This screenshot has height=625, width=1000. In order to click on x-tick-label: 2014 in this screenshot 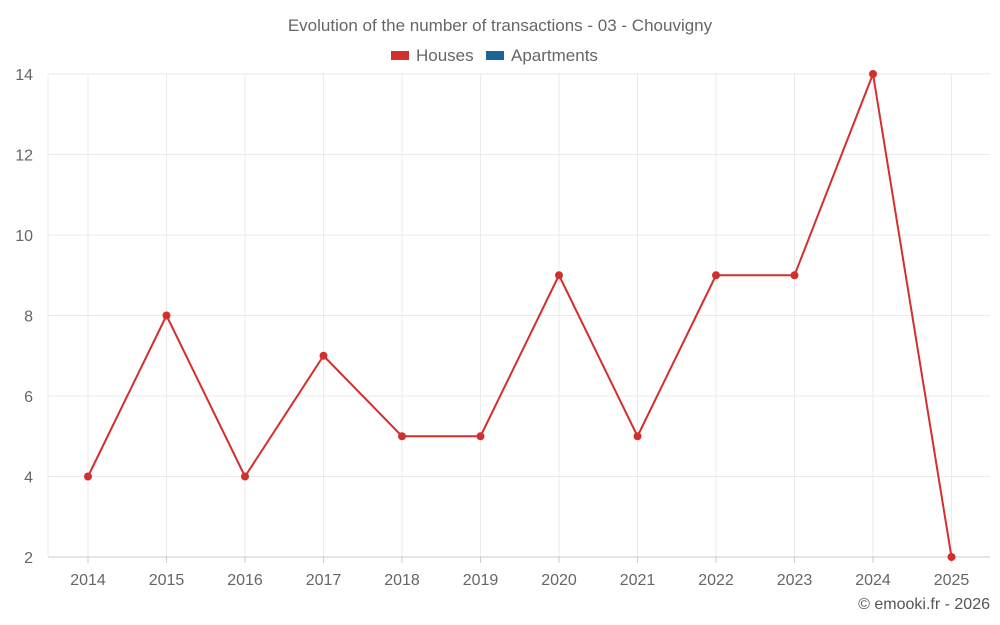, I will do `click(88, 580)`.